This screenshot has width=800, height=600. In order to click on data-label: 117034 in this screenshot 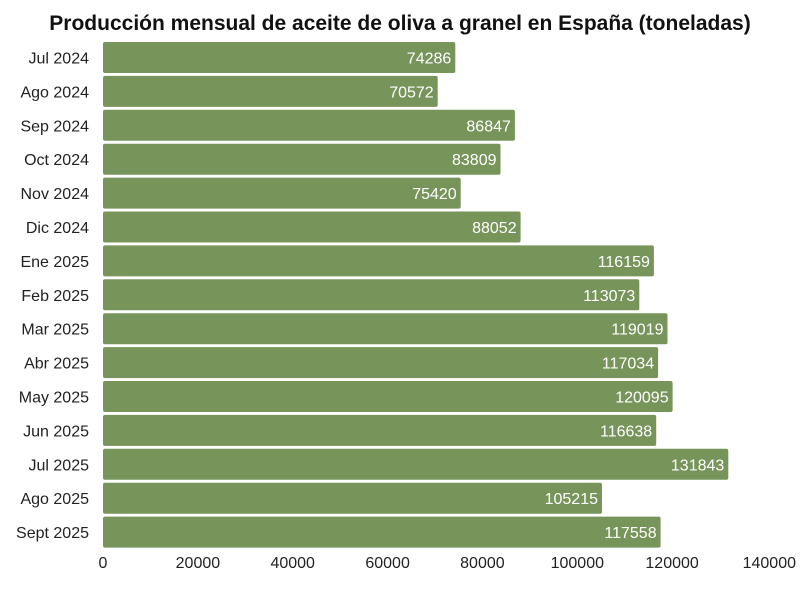, I will do `click(628, 364)`.